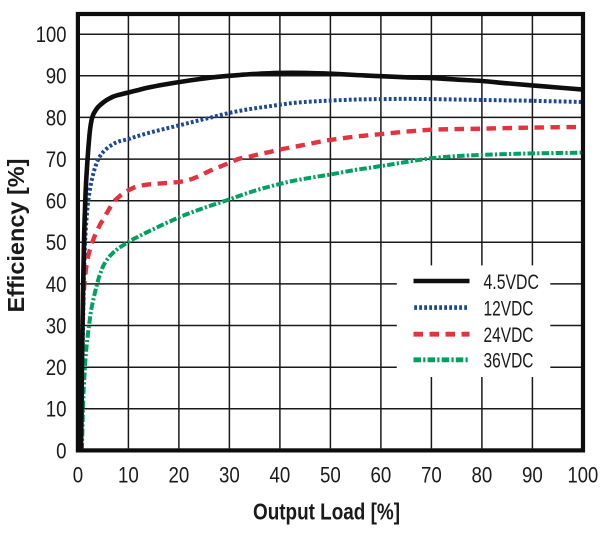  I want to click on svg-text: Output Load [%], so click(326, 512).